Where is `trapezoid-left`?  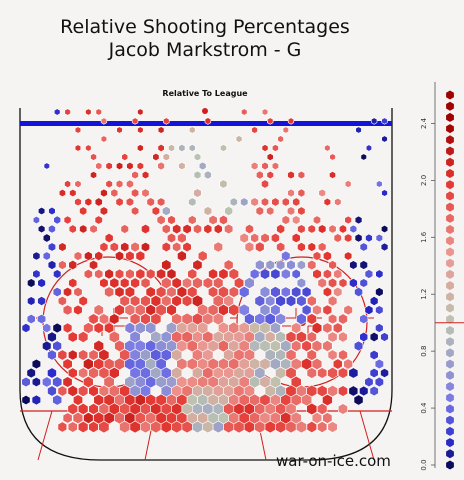 trapezoid-left is located at coordinates (45, 435).